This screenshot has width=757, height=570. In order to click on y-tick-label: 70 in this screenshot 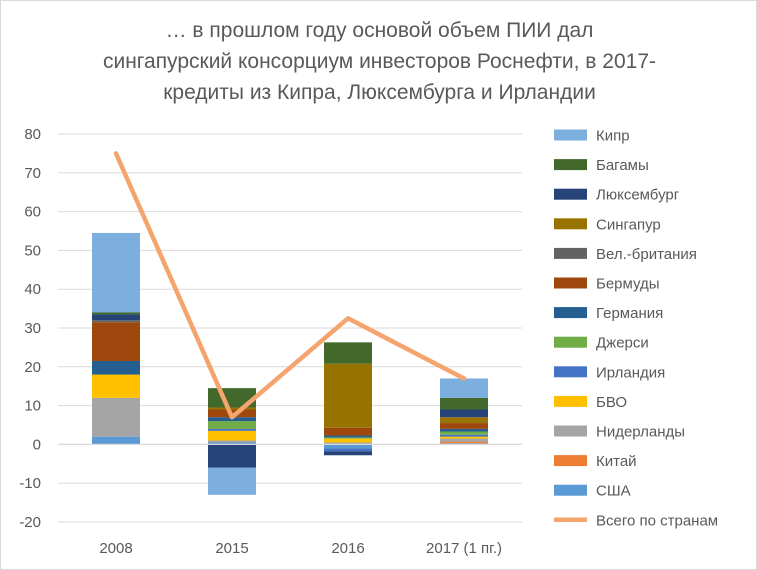, I will do `click(32, 173)`.